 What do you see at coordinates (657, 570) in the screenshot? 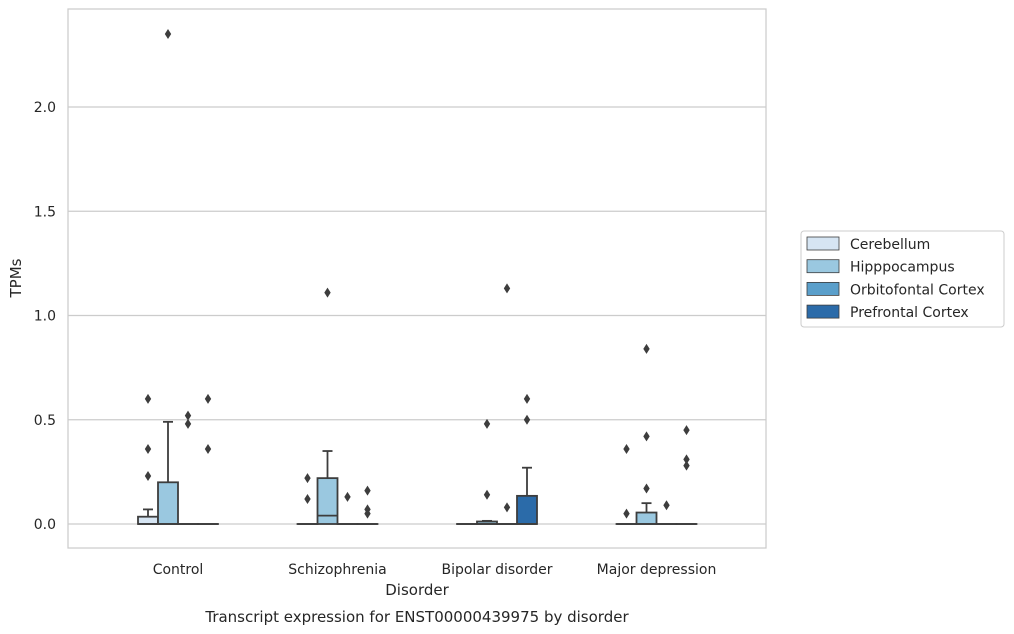
I see `x-tick-label: Major depression` at bounding box center [657, 570].